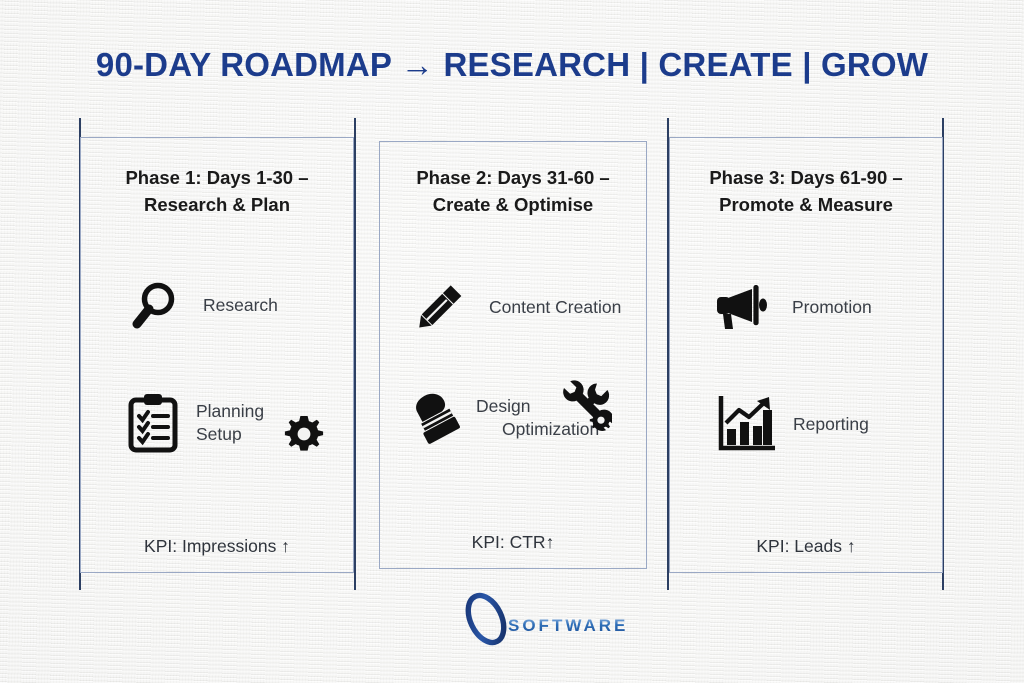  I want to click on phase-2-item-content-creation: Content Creation, so click(515, 308).